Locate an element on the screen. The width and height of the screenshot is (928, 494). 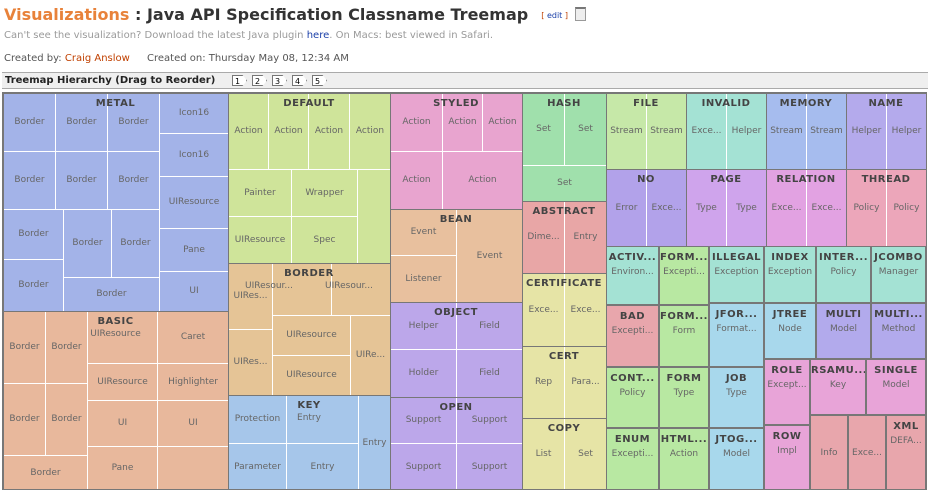
treemap-group: JOB Type is located at coordinates (736, 397).